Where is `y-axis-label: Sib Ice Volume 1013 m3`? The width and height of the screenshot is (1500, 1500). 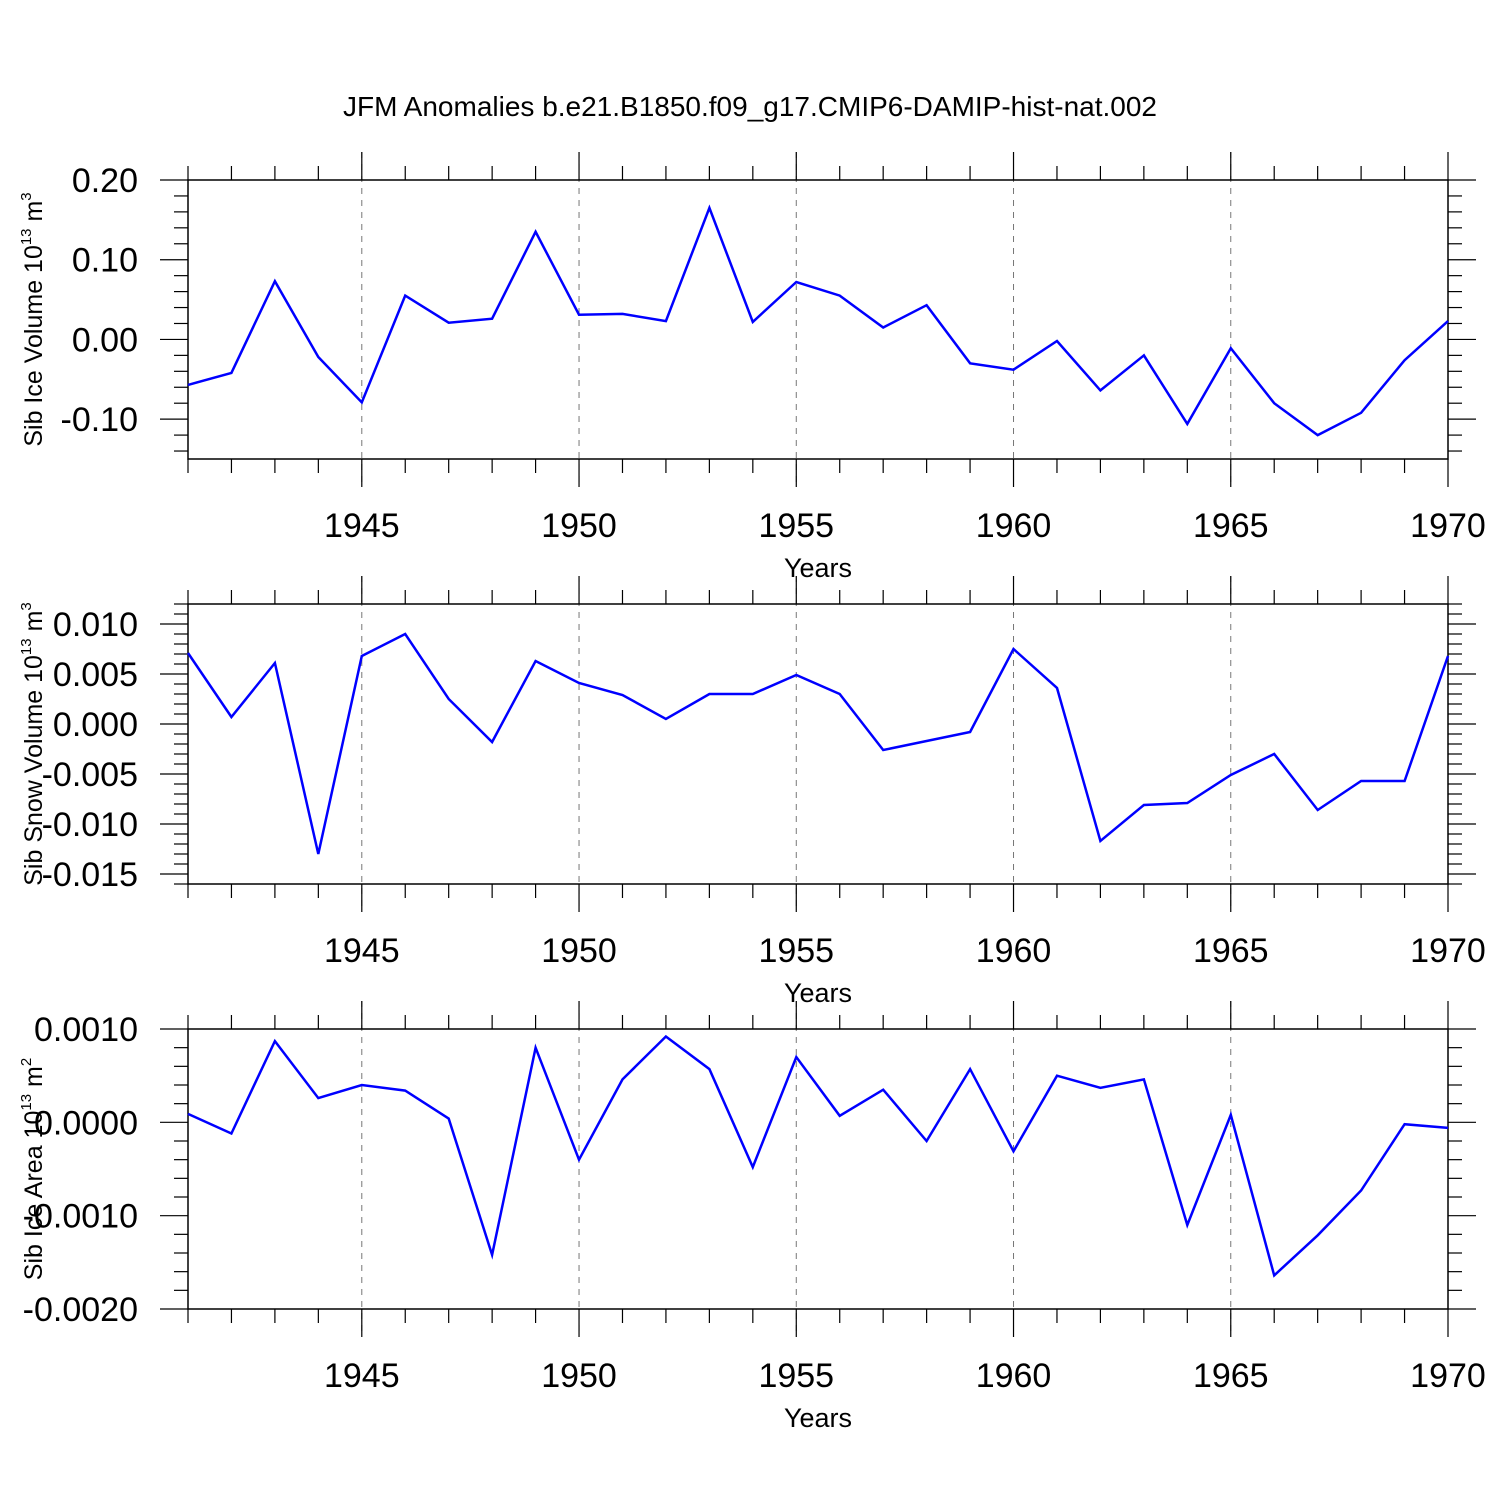 y-axis-label: Sib Ice Volume 1013 m3 is located at coordinates (33, 319).